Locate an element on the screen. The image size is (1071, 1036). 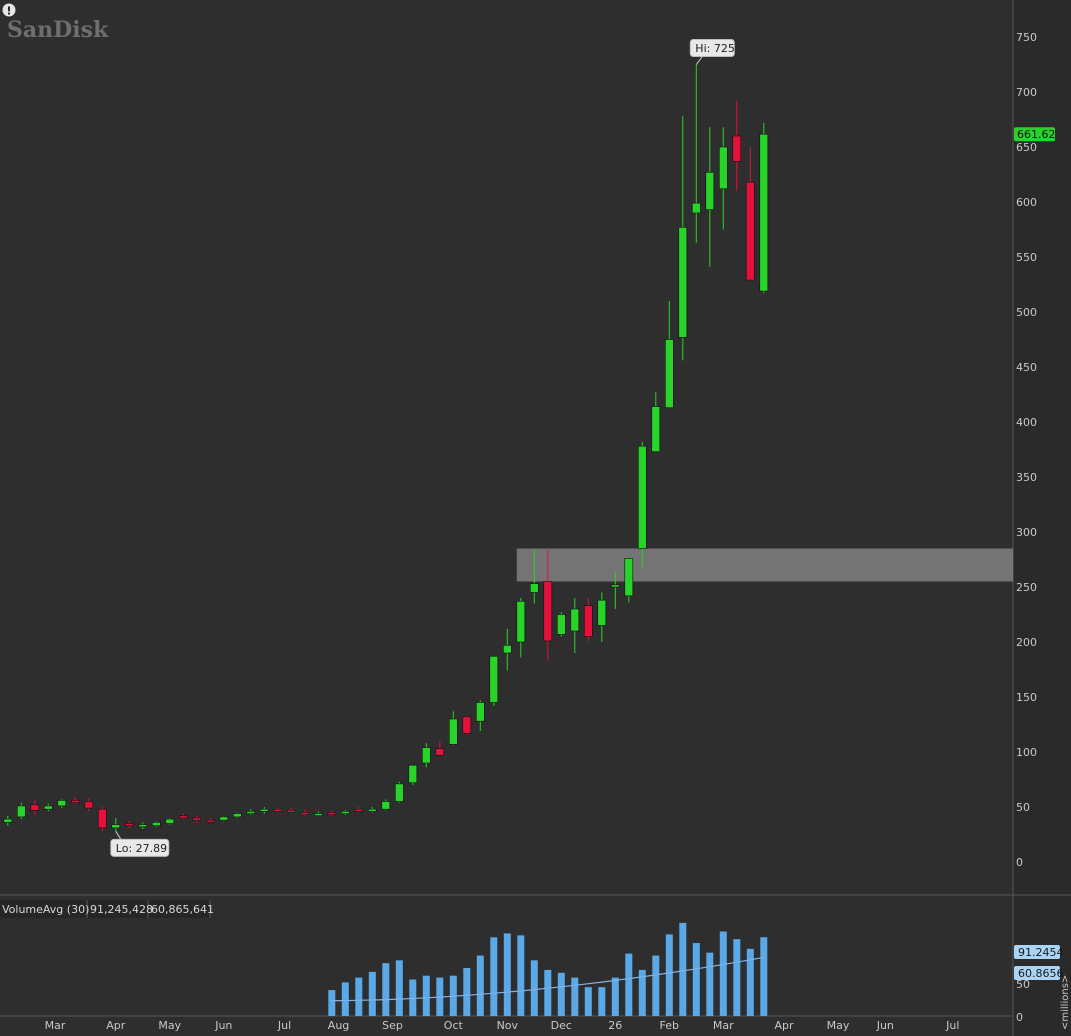
price-tick-label: 300 is located at coordinates (1026, 532).